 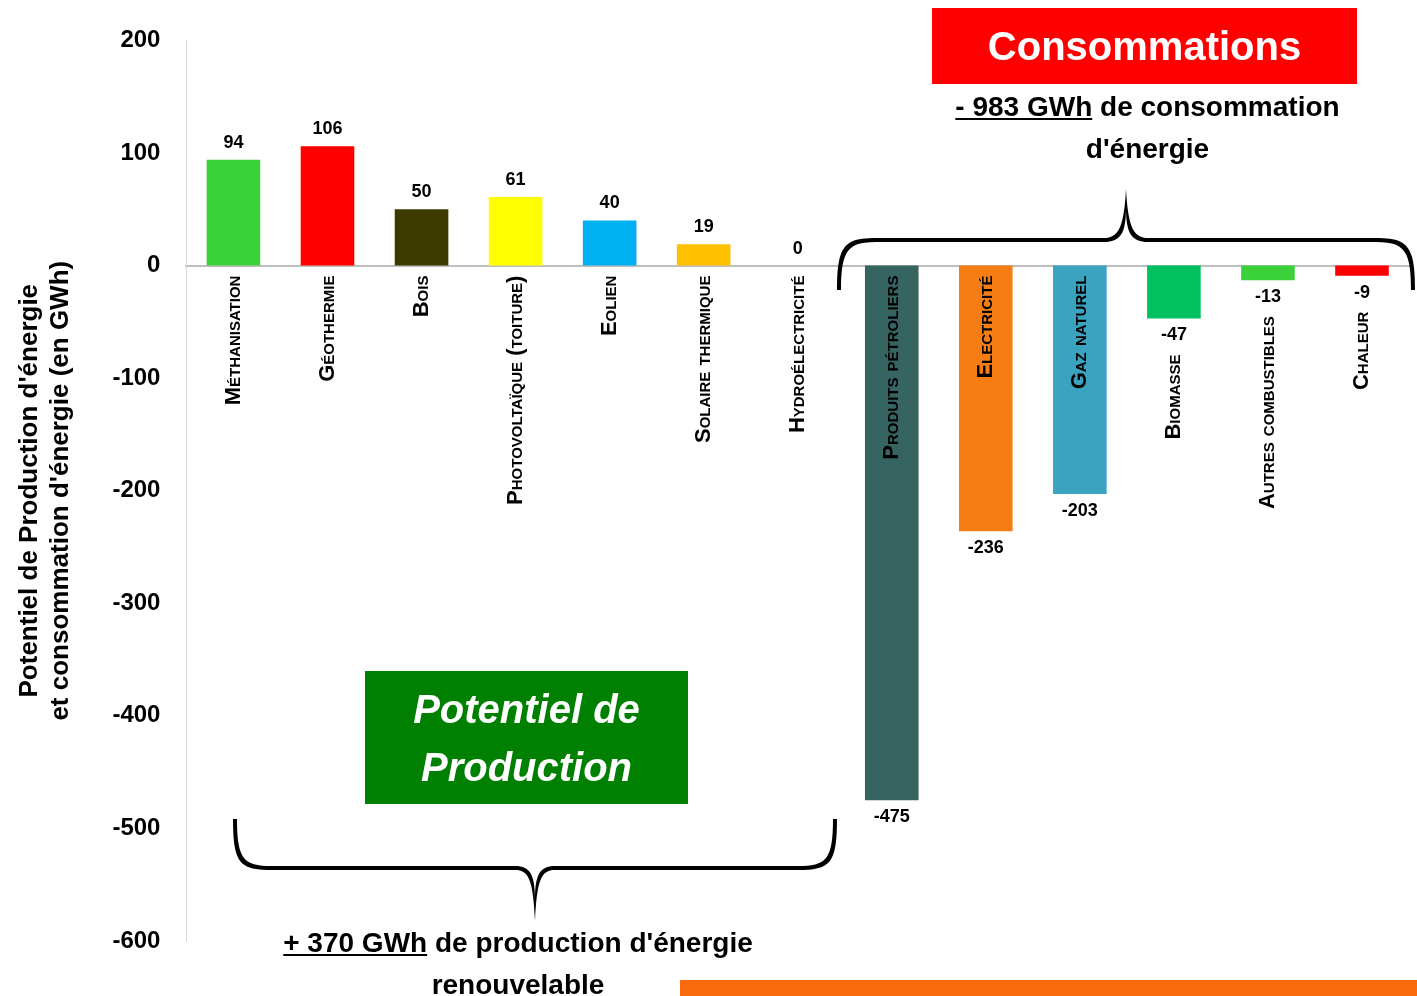 What do you see at coordinates (526, 737) in the screenshot?
I see `annotation: Potentiel de Production` at bounding box center [526, 737].